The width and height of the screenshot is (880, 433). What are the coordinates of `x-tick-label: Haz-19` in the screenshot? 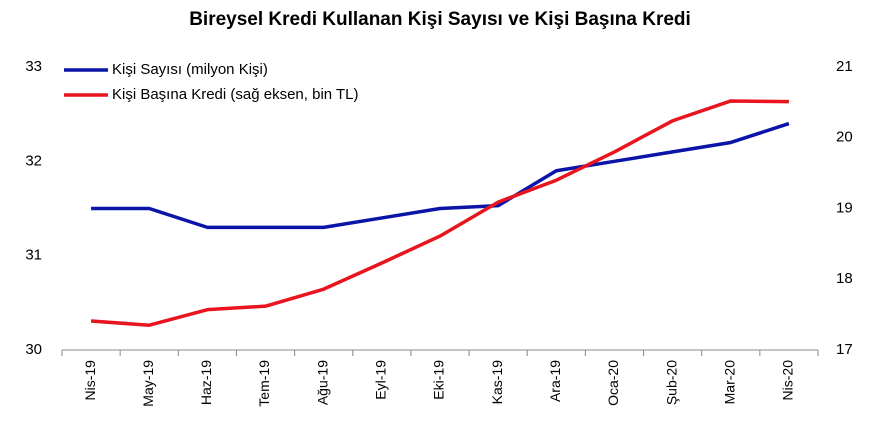 It's located at (206, 382).